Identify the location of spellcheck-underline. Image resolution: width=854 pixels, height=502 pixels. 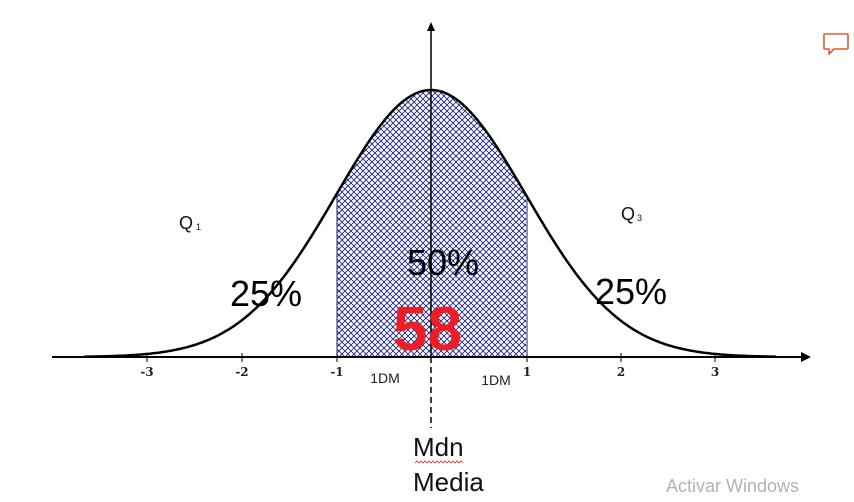
(439, 462).